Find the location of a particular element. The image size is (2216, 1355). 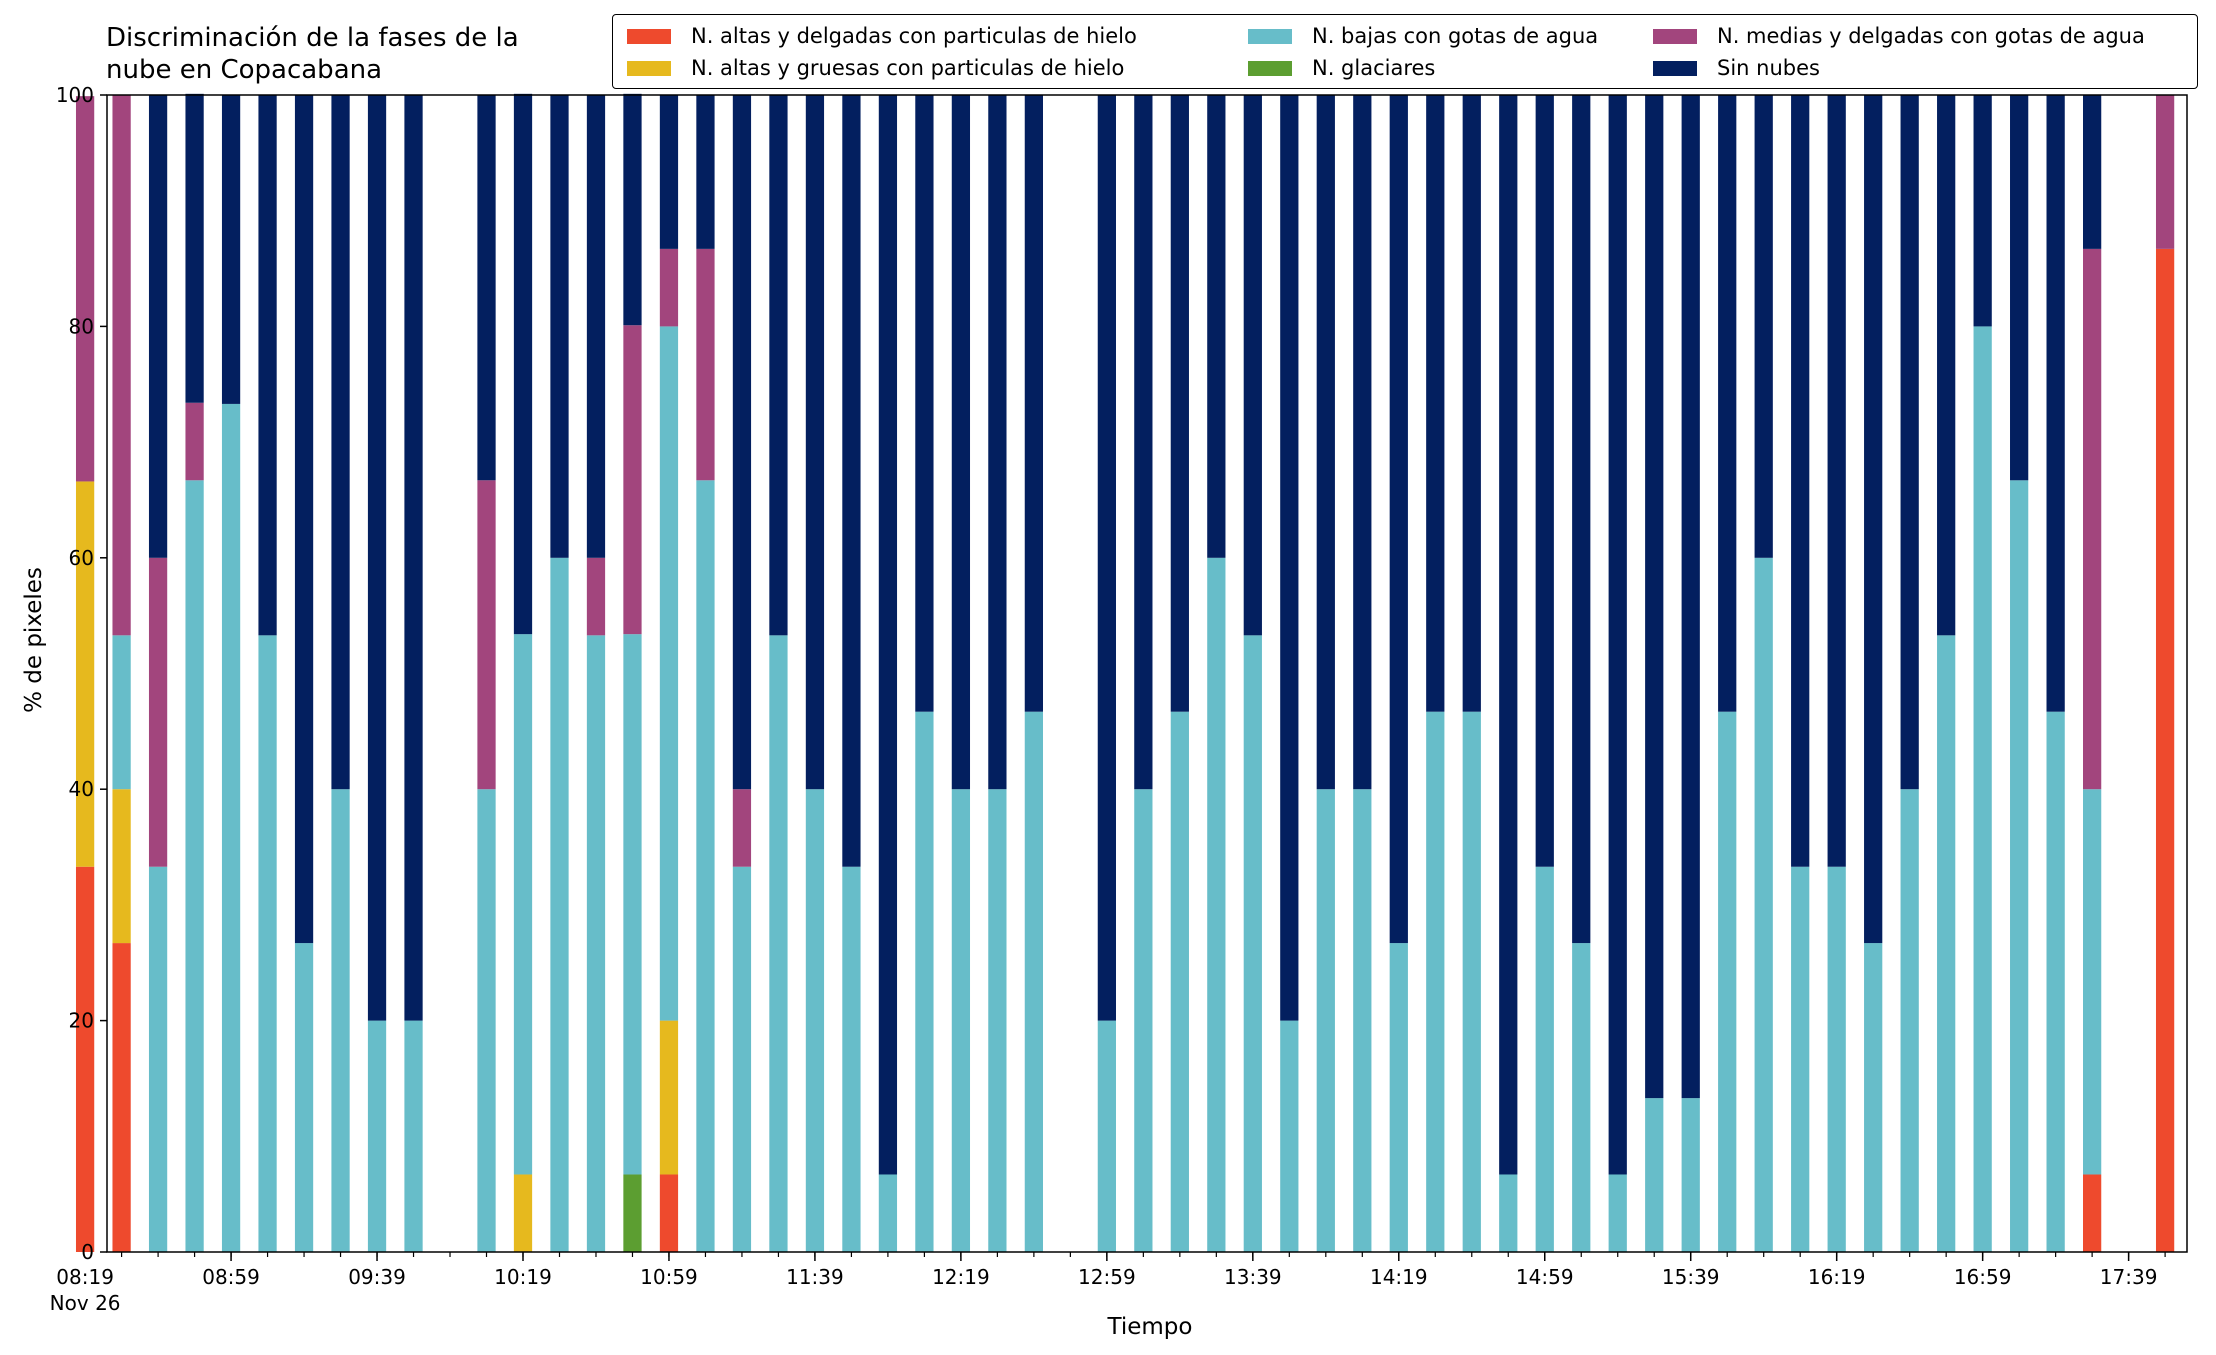

legend-item-glaciares: N. glaciares is located at coordinates (1341, 68).